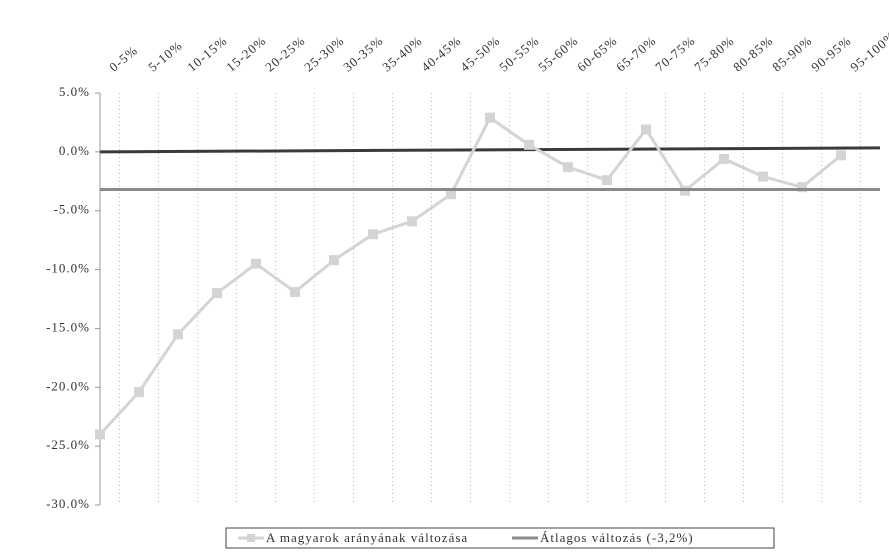  Describe the element at coordinates (68, 268) in the screenshot. I see `y-tick-label: -10.0%` at that location.